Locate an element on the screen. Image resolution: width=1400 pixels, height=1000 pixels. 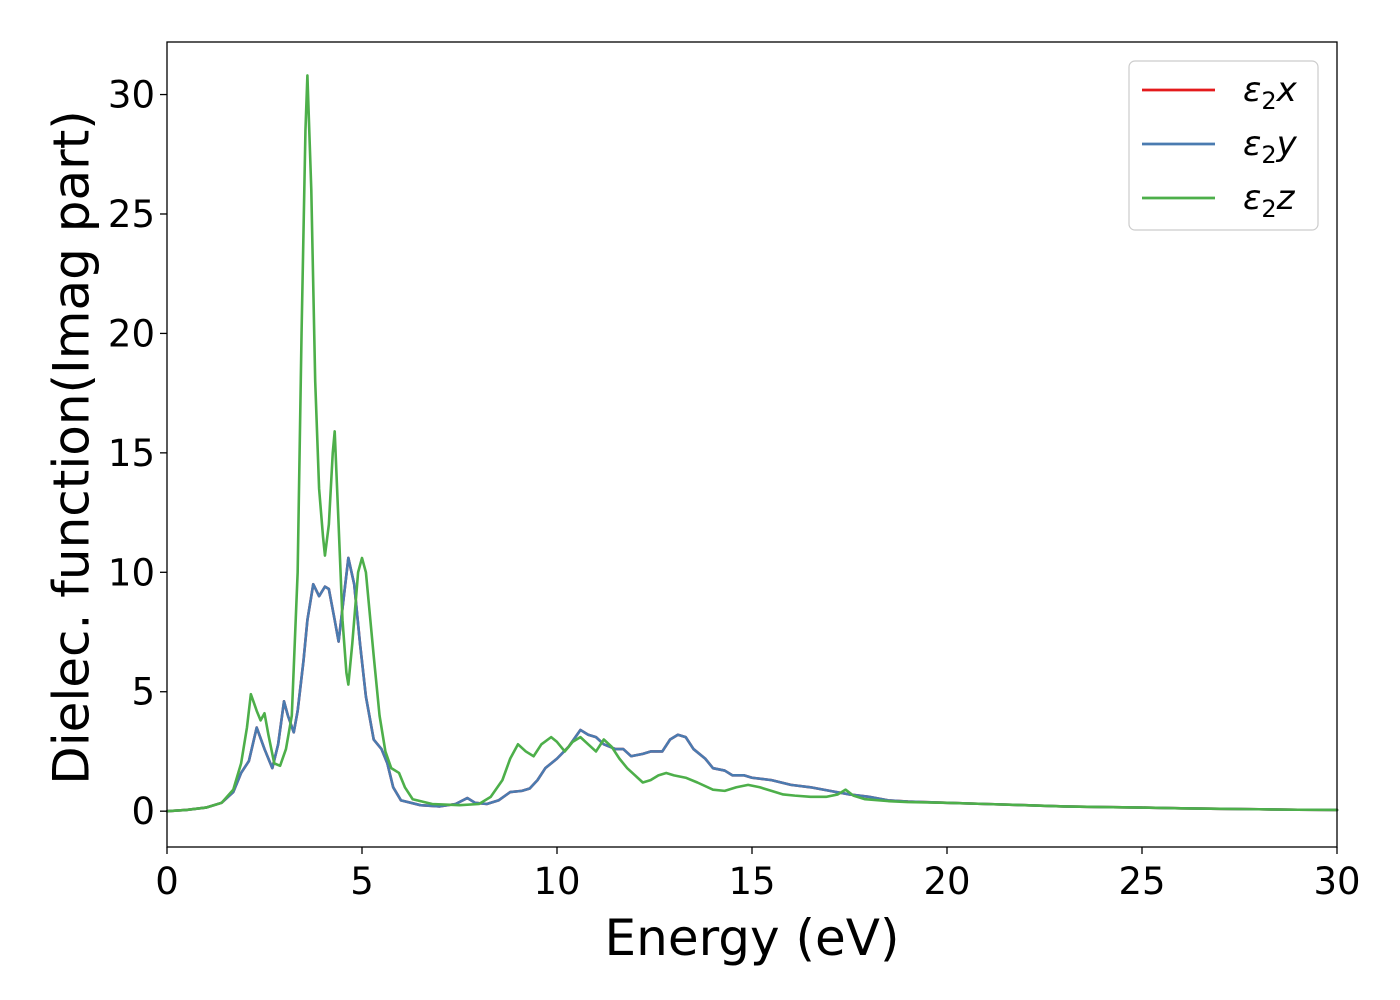
y-tick-label: 15 is located at coordinates (131, 453).